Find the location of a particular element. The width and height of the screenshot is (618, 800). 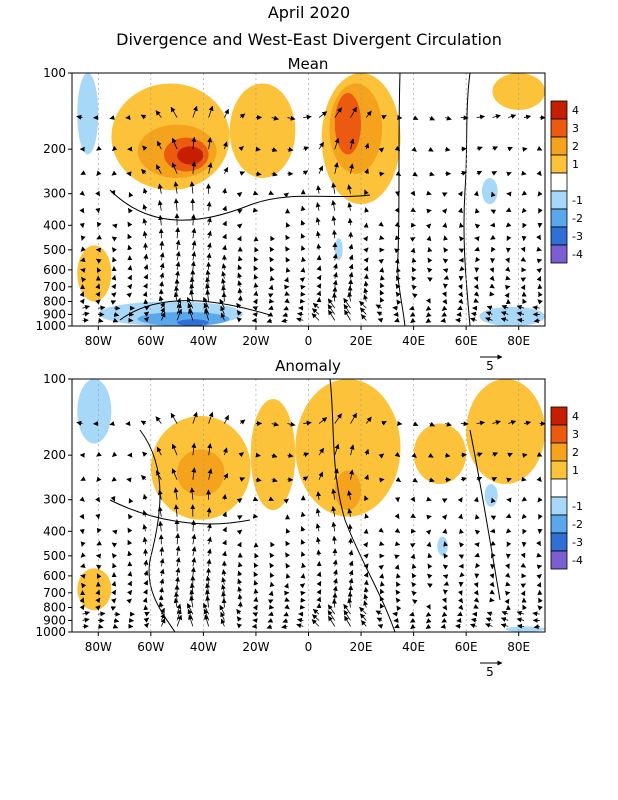

anomaly-x-axis: 80W 60W 40W 20W 0 20E 40E 60E 80E is located at coordinates (307, 643).